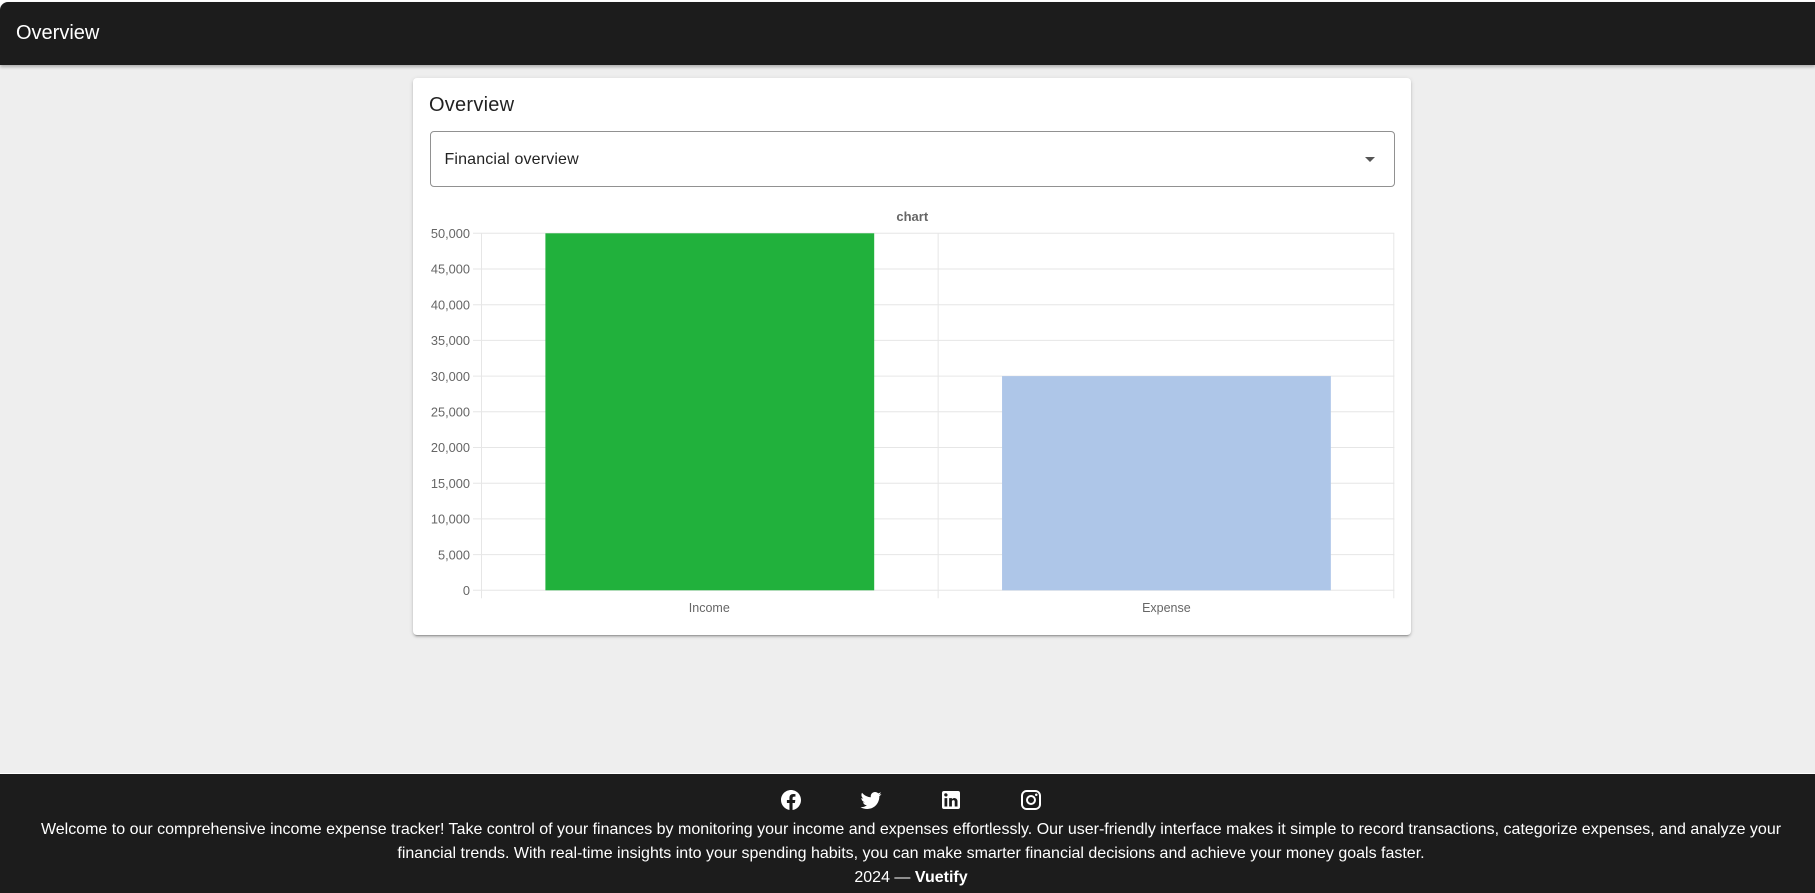 The height and width of the screenshot is (893, 1815). Describe the element at coordinates (454, 554) in the screenshot. I see `svg-text: 5,000` at that location.